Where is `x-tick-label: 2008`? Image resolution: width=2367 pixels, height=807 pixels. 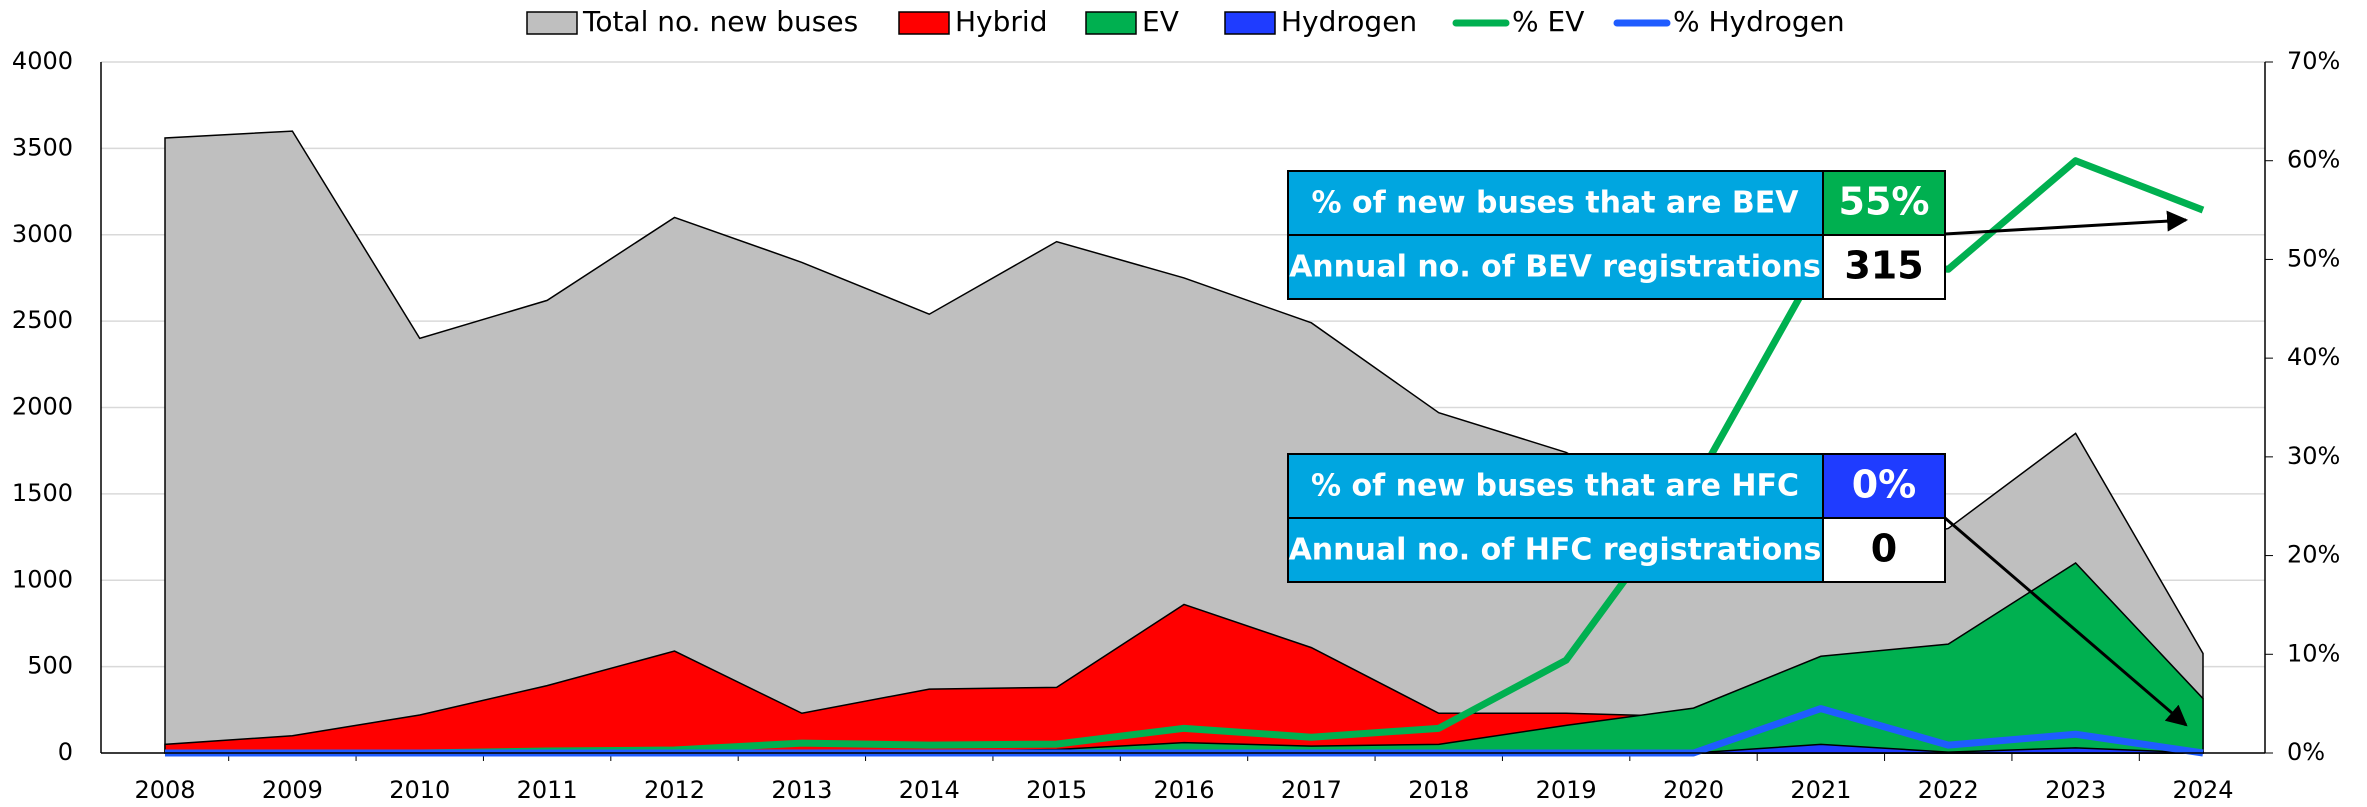 x-tick-label: 2008 is located at coordinates (164, 790).